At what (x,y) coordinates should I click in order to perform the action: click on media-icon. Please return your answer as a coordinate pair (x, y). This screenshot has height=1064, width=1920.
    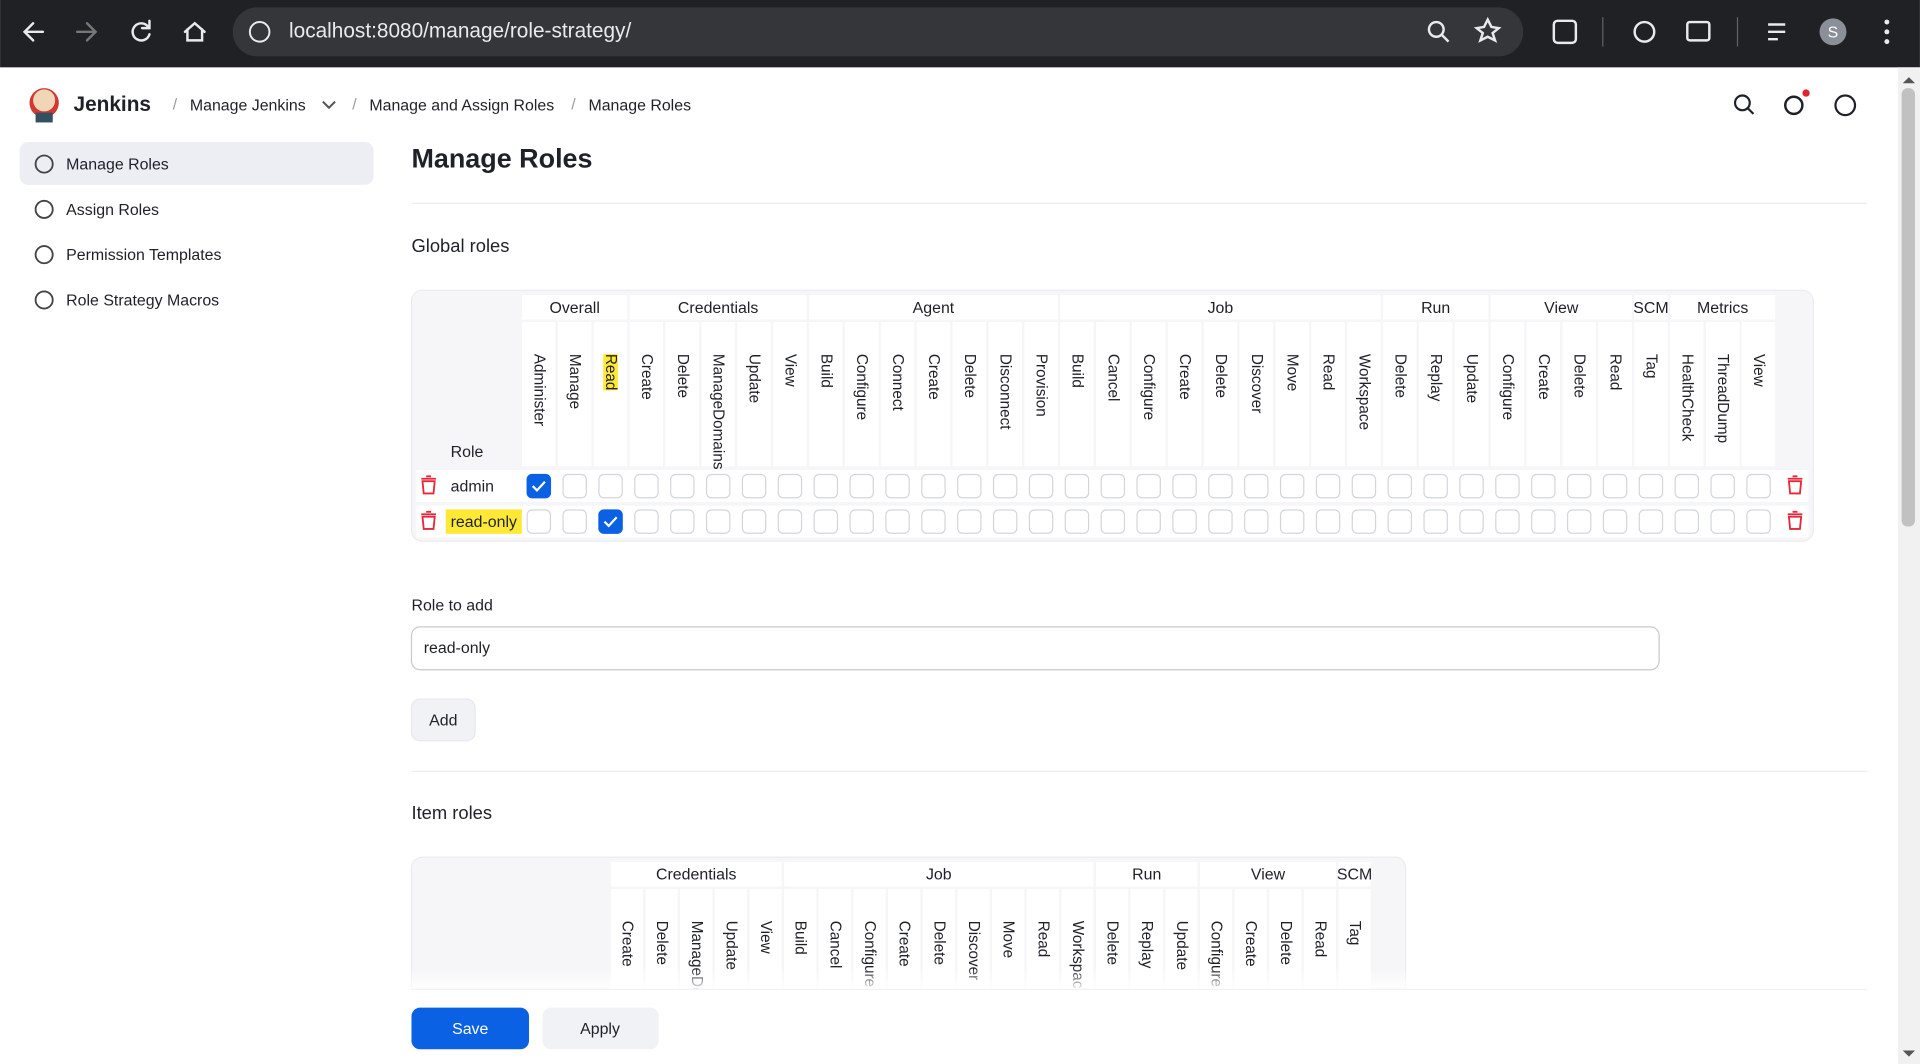
    Looking at the image, I should click on (1777, 32).